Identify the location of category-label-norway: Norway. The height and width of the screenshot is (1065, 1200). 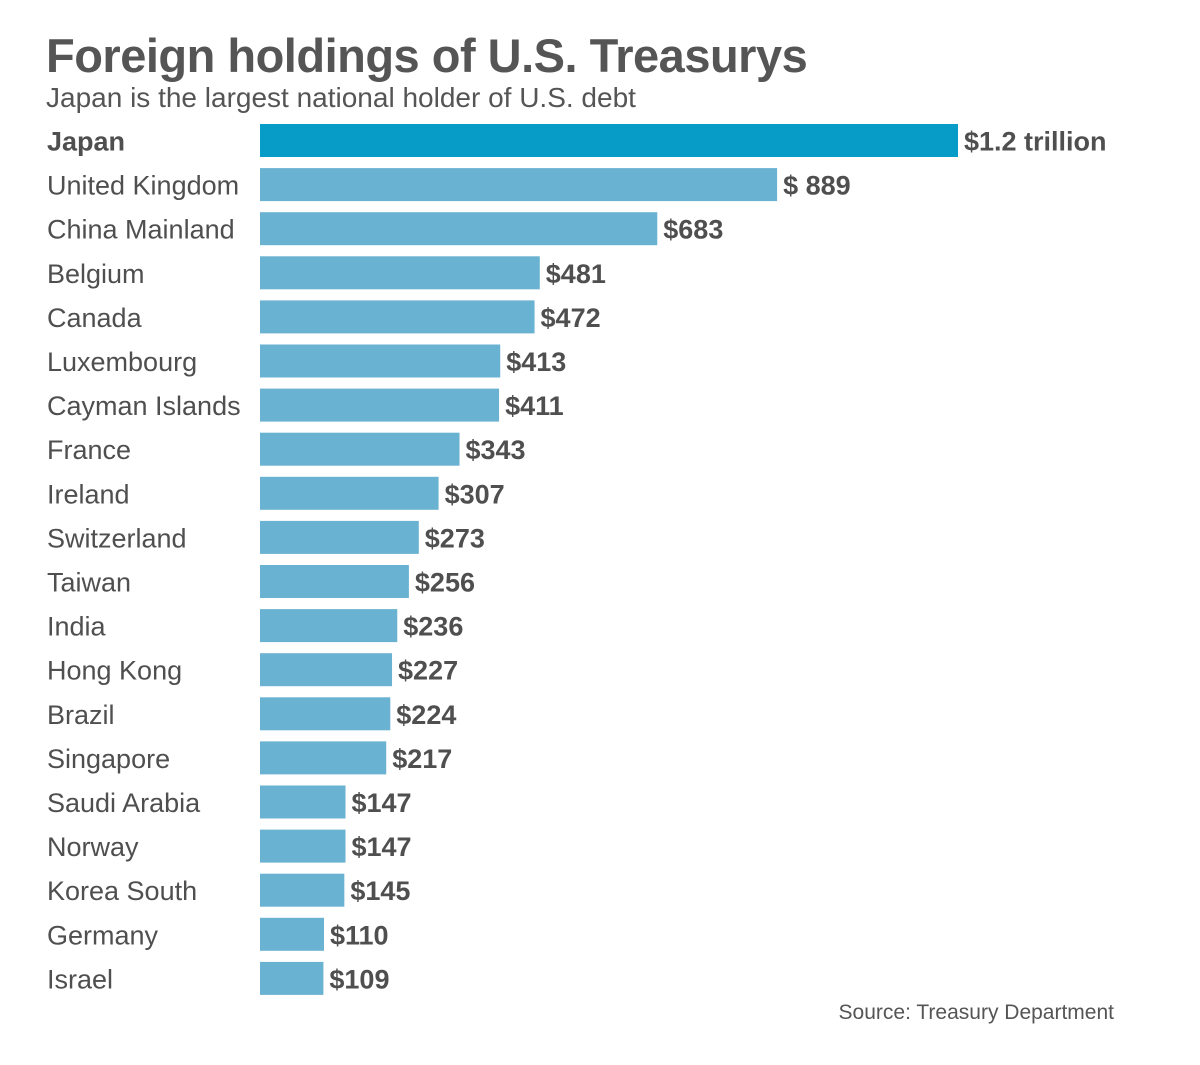
(93, 847).